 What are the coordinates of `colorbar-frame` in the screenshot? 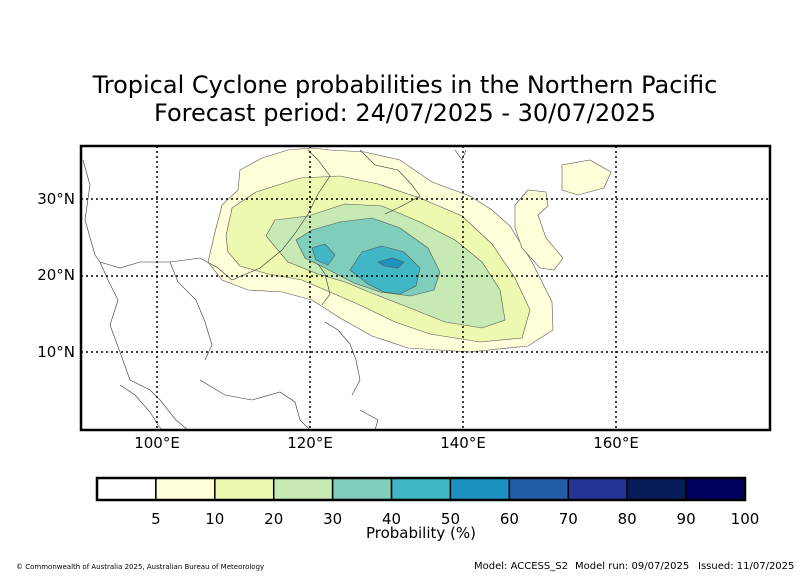 It's located at (421, 489).